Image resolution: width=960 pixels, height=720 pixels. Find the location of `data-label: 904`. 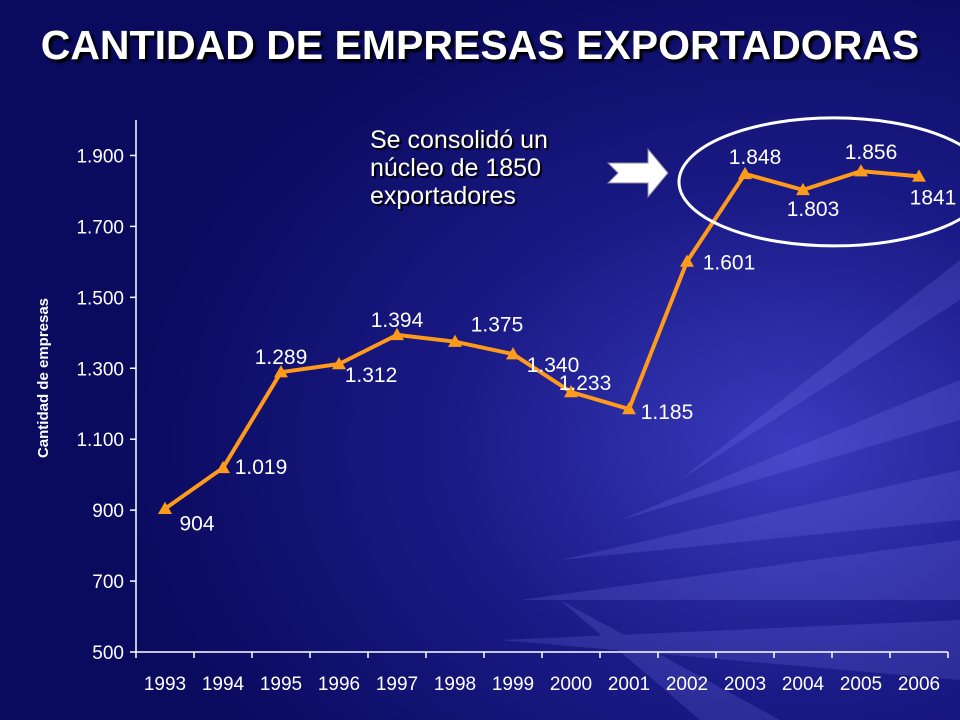

data-label: 904 is located at coordinates (196, 524).